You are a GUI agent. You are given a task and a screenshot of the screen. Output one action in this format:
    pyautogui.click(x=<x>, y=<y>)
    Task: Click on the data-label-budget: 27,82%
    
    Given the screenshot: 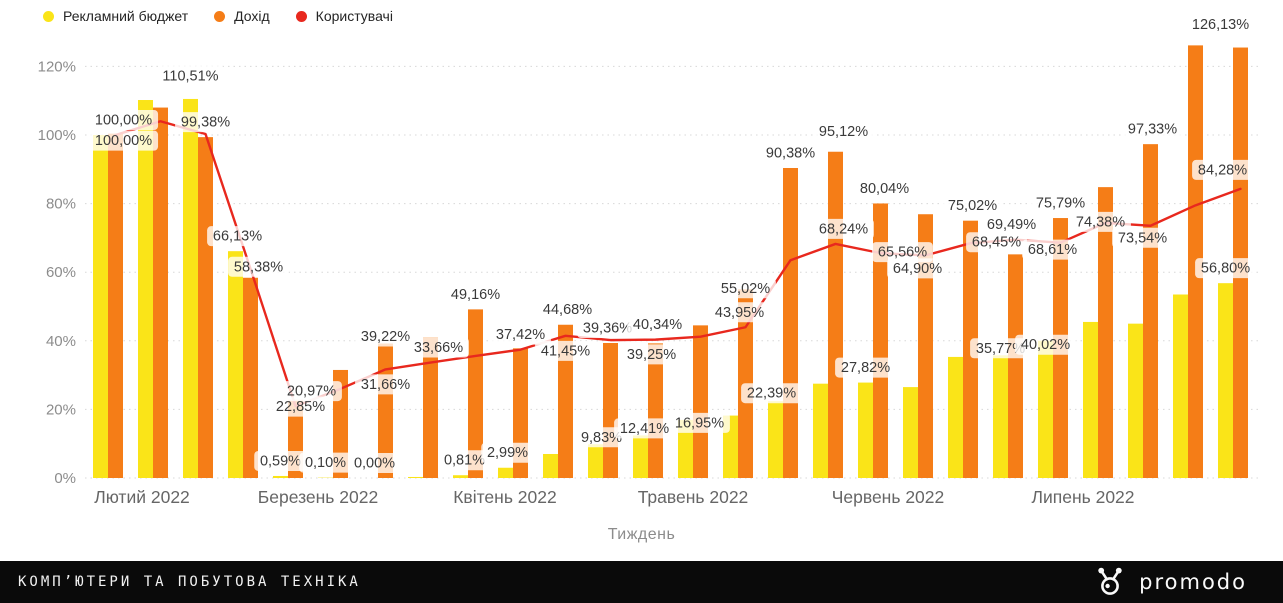 What is the action you would take?
    pyautogui.click(x=865, y=367)
    